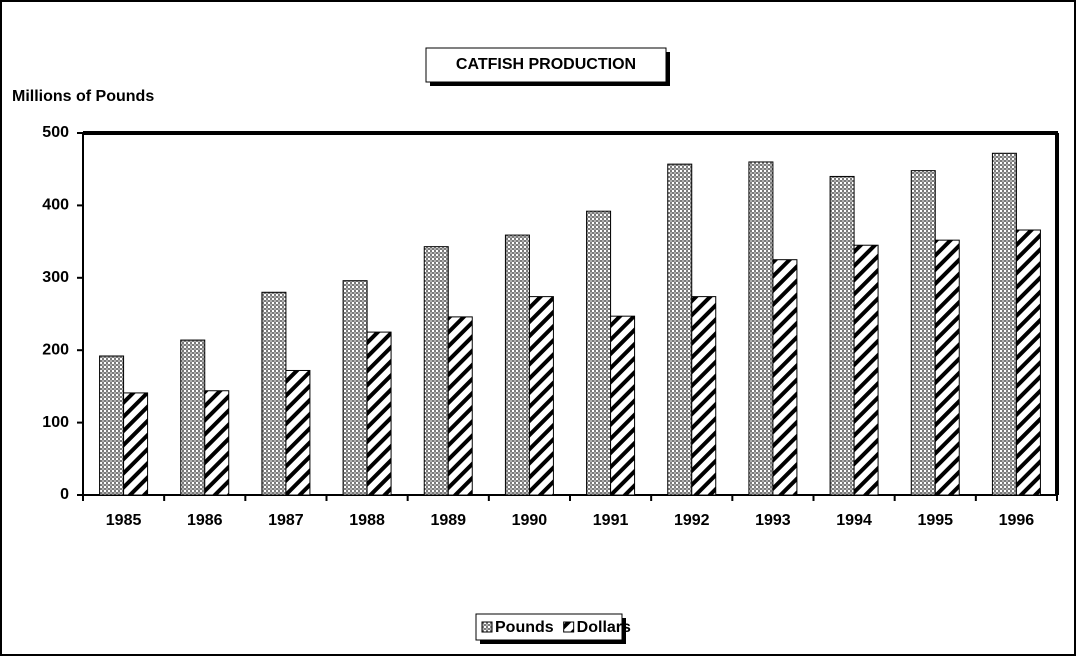 Image resolution: width=1077 pixels, height=661 pixels. I want to click on y-axis-label: Millions of Pounds, so click(83, 96).